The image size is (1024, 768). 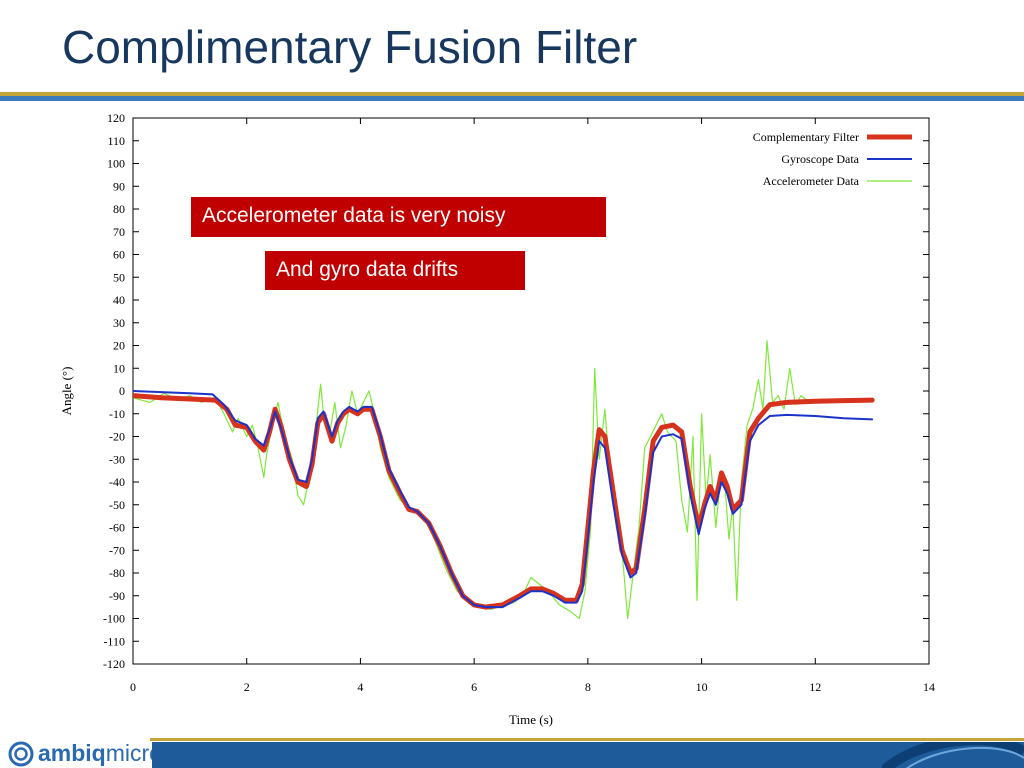 I want to click on y-tick-label: 30, so click(x=119, y=323).